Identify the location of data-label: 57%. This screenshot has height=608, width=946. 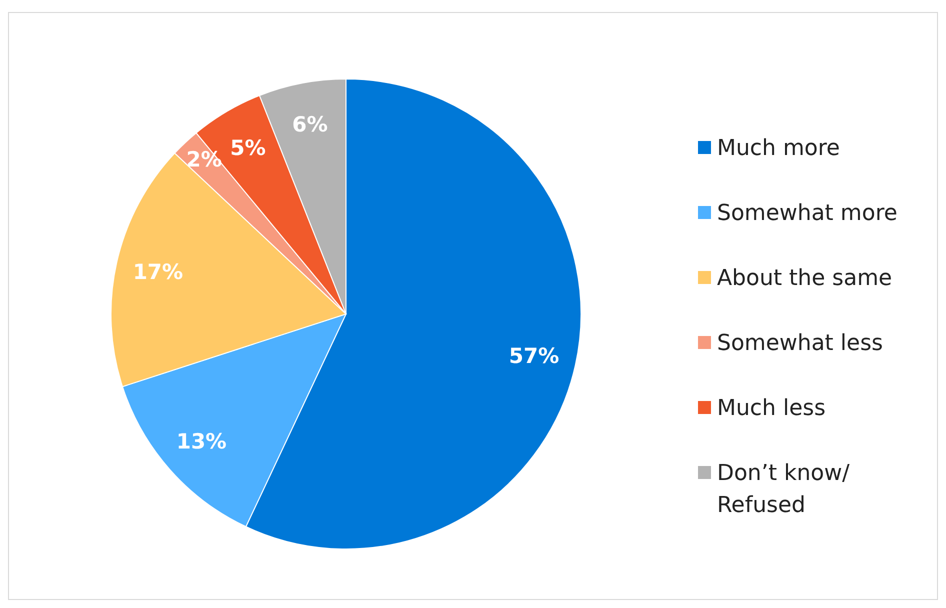
(534, 356).